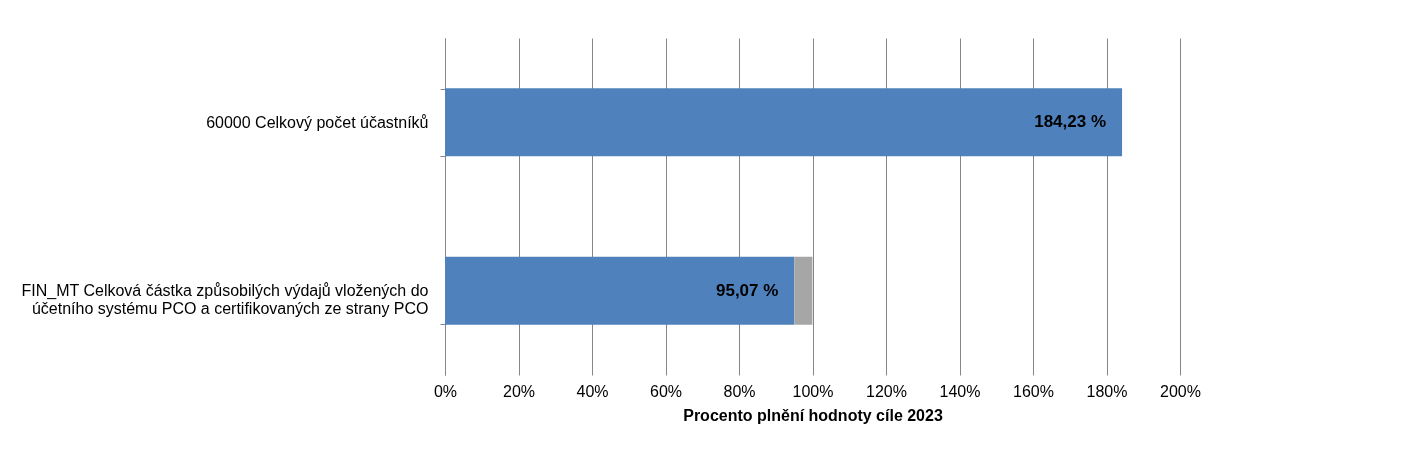 The width and height of the screenshot is (1420, 454). I want to click on x-tick-label: 80%, so click(739, 391).